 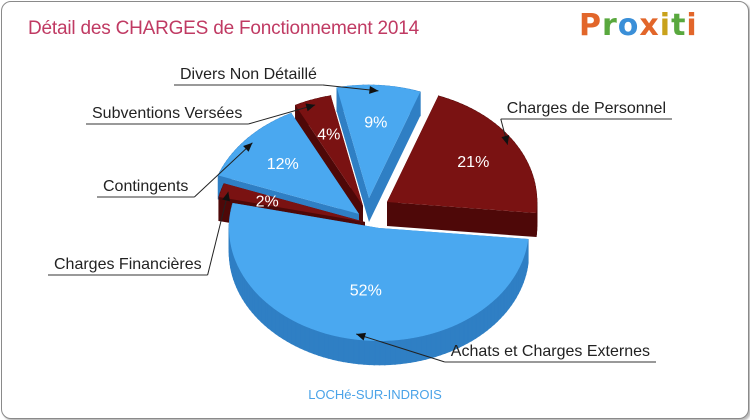 I want to click on logo-letter: x, so click(x=649, y=25).